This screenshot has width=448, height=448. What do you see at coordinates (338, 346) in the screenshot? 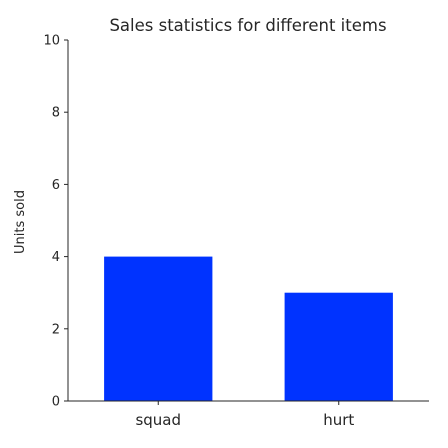
I see `bar-hurt` at bounding box center [338, 346].